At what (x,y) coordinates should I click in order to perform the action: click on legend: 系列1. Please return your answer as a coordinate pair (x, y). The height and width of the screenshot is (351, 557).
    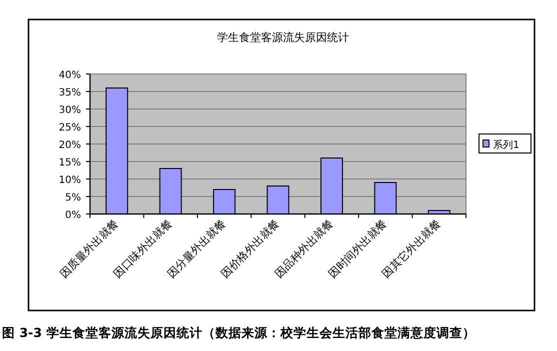
    Looking at the image, I should click on (505, 144).